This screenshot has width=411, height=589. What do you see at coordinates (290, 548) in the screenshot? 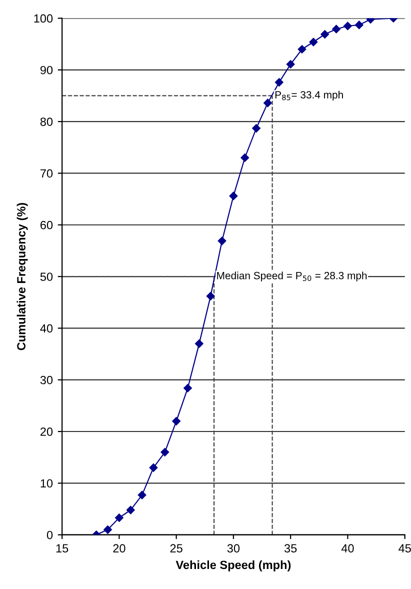
I see `x-tick-label: 35` at bounding box center [290, 548].